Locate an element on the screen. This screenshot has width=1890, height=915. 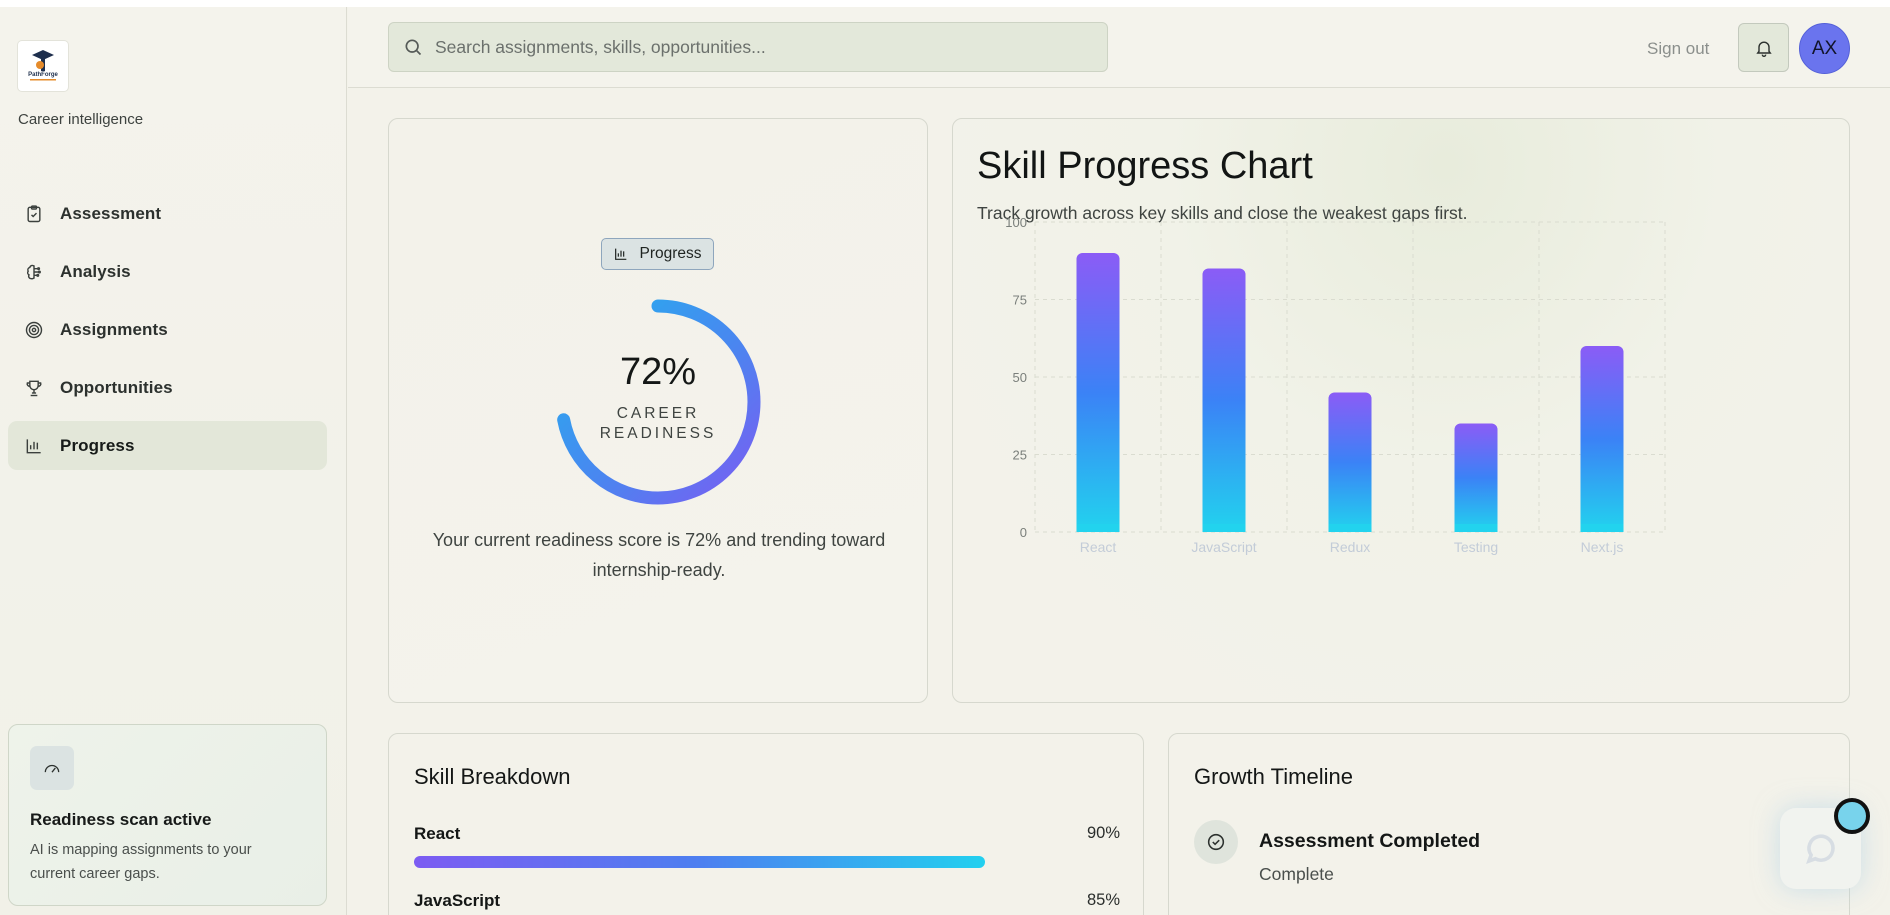
chart-bar-next-js is located at coordinates (1602, 439).